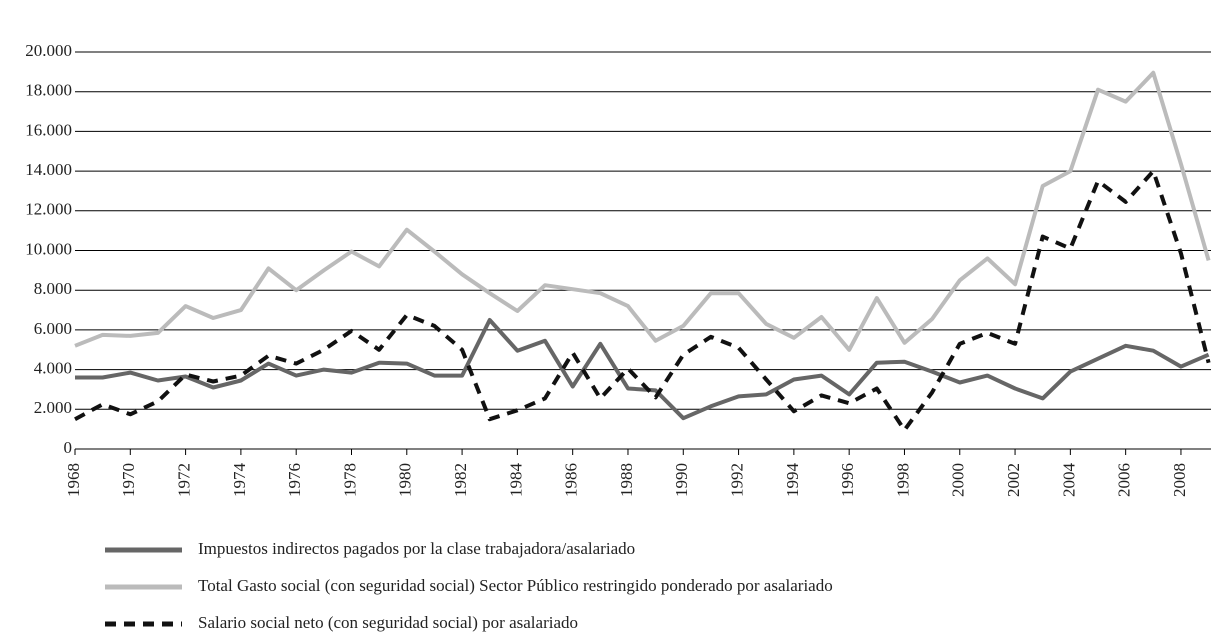 This screenshot has height=638, width=1211. What do you see at coordinates (53, 288) in the screenshot?
I see `y-tick-label: 8.000` at bounding box center [53, 288].